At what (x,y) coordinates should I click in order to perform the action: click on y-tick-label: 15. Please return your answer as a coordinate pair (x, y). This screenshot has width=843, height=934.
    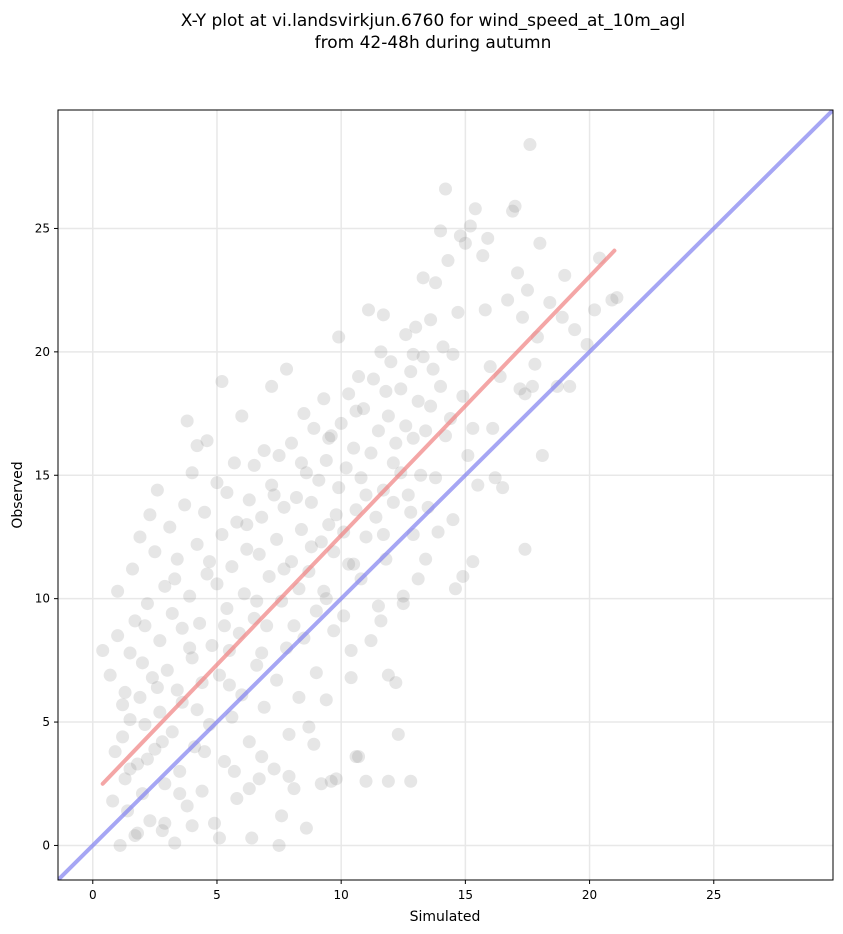
    Looking at the image, I should click on (42, 475).